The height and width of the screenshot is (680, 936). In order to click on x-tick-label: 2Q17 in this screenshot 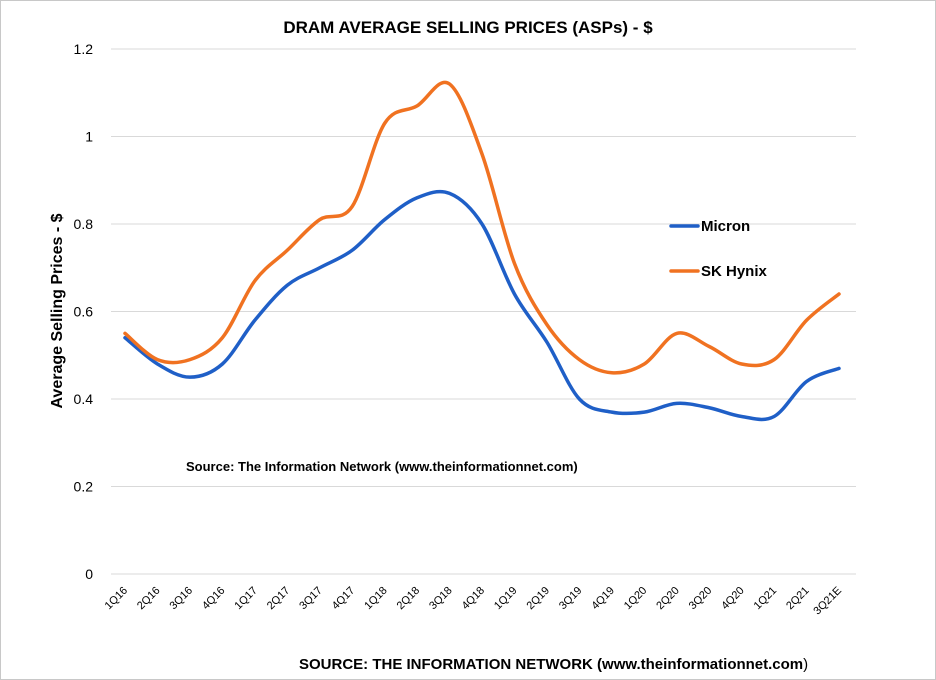, I will do `click(279, 599)`.